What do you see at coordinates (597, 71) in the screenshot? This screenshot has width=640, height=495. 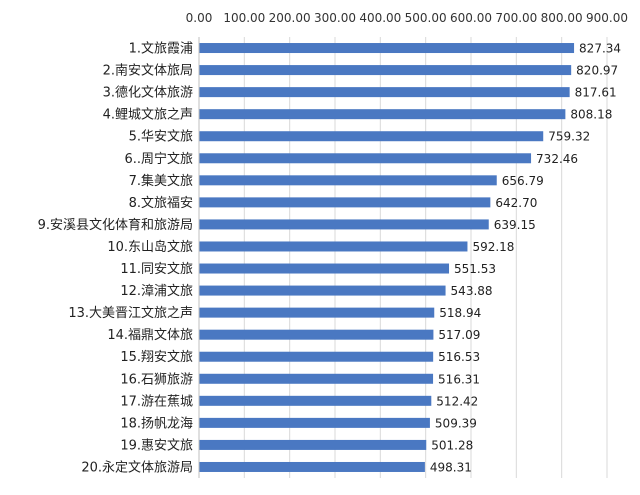 I see `value-label: 820.97` at bounding box center [597, 71].